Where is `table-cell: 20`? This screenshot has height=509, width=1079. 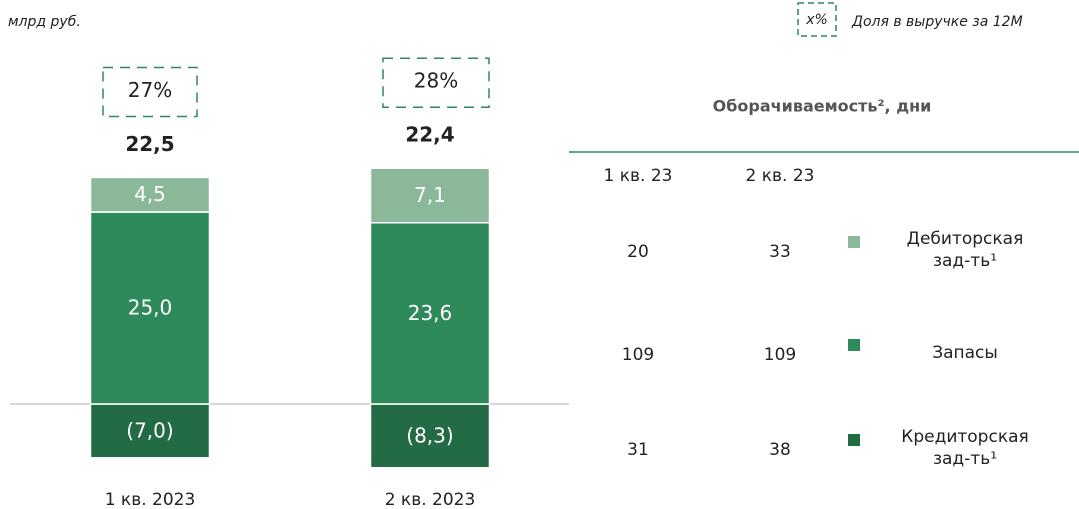
table-cell: 20 is located at coordinates (638, 252).